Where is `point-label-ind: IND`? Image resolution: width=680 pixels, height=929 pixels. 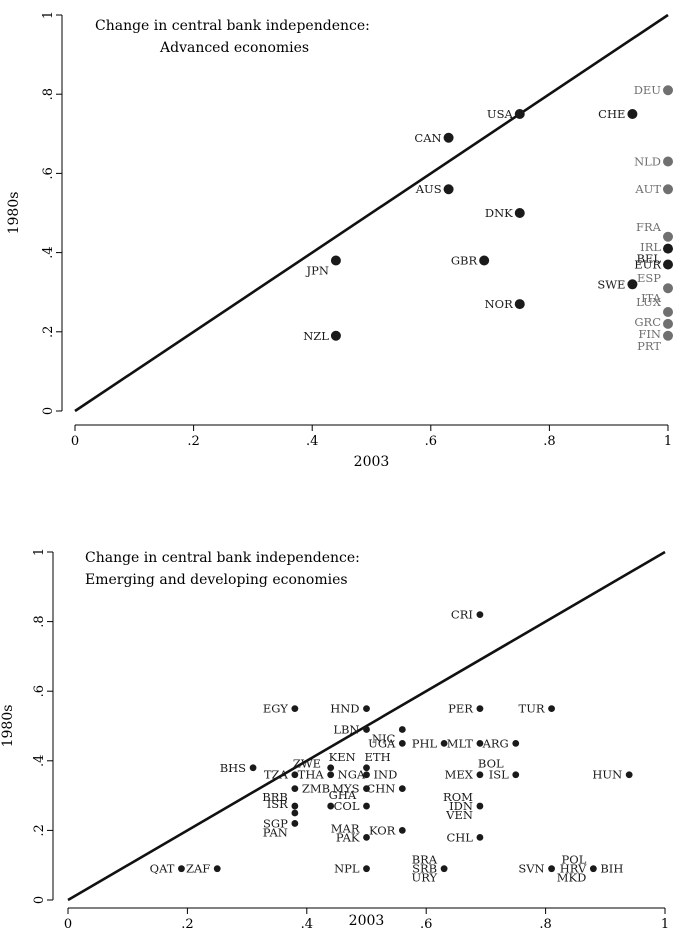
point-label-ind: IND is located at coordinates (386, 775).